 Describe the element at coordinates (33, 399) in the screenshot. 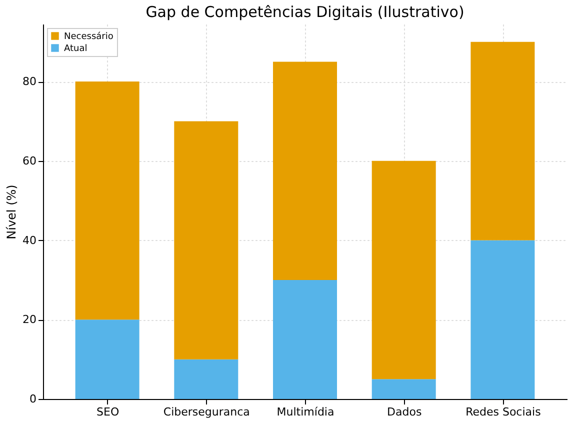

I see `y-tick-label: 0` at that location.